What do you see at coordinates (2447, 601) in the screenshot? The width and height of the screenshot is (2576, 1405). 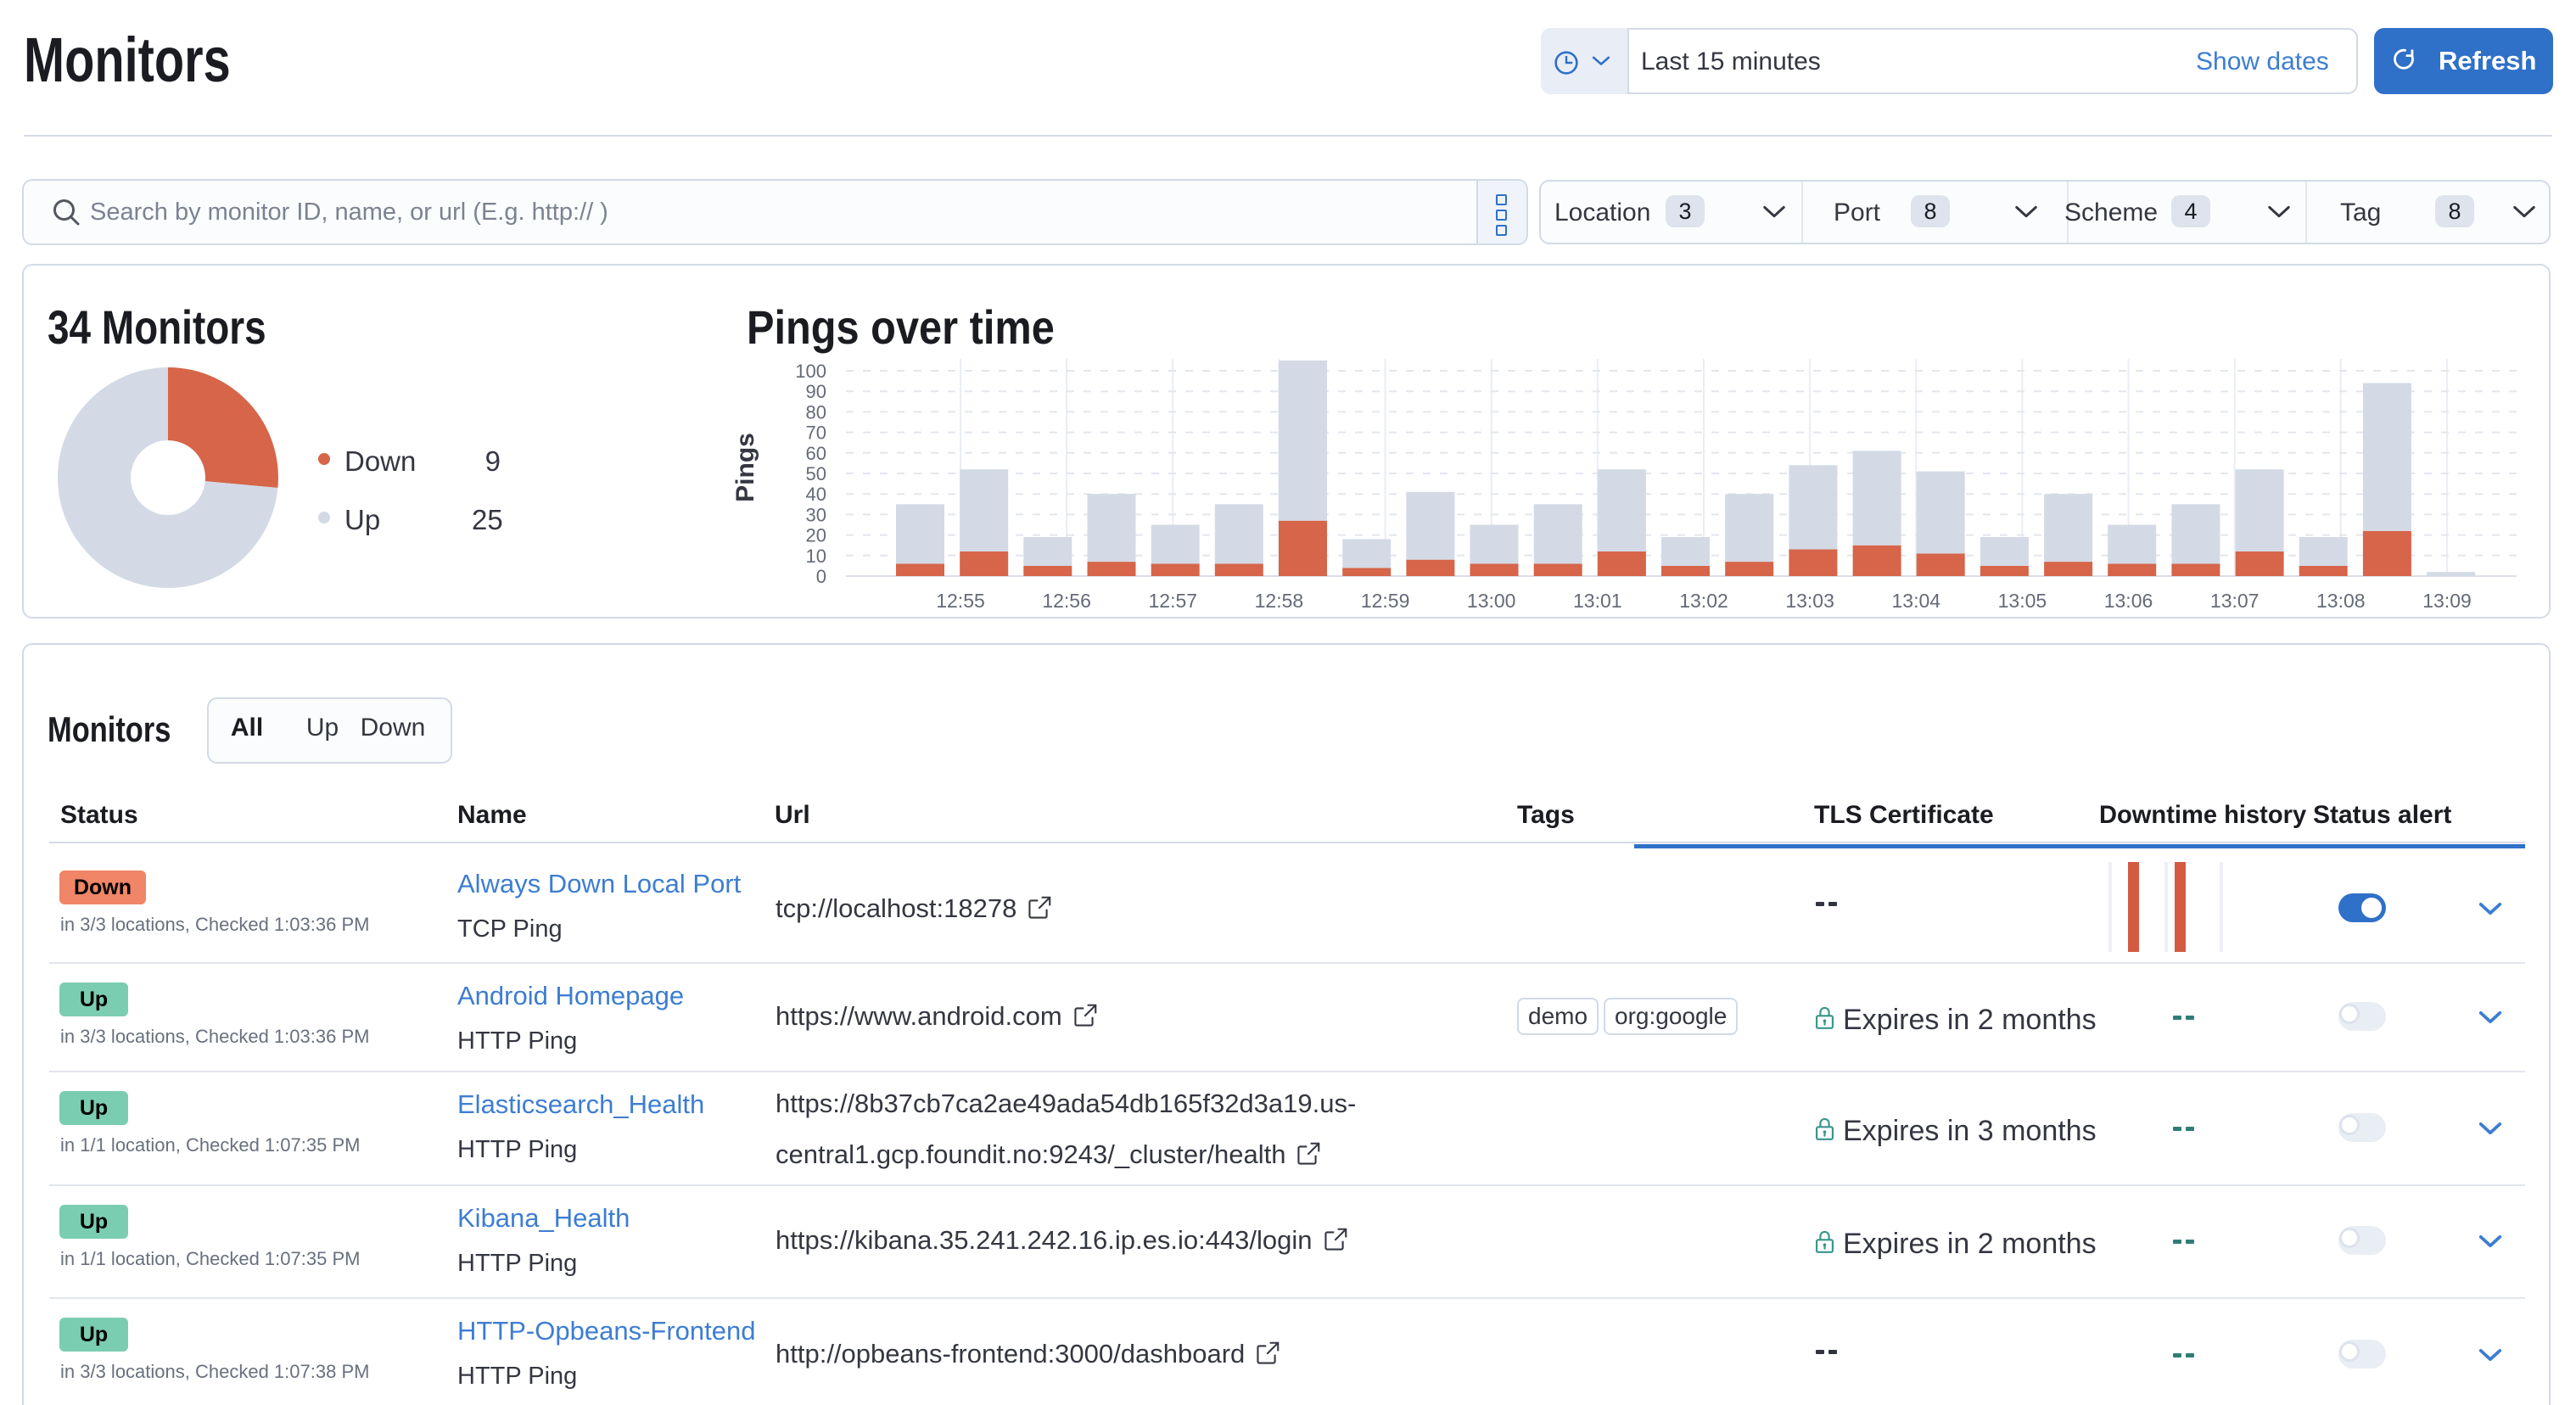 I see `svg-text: 13:09` at bounding box center [2447, 601].